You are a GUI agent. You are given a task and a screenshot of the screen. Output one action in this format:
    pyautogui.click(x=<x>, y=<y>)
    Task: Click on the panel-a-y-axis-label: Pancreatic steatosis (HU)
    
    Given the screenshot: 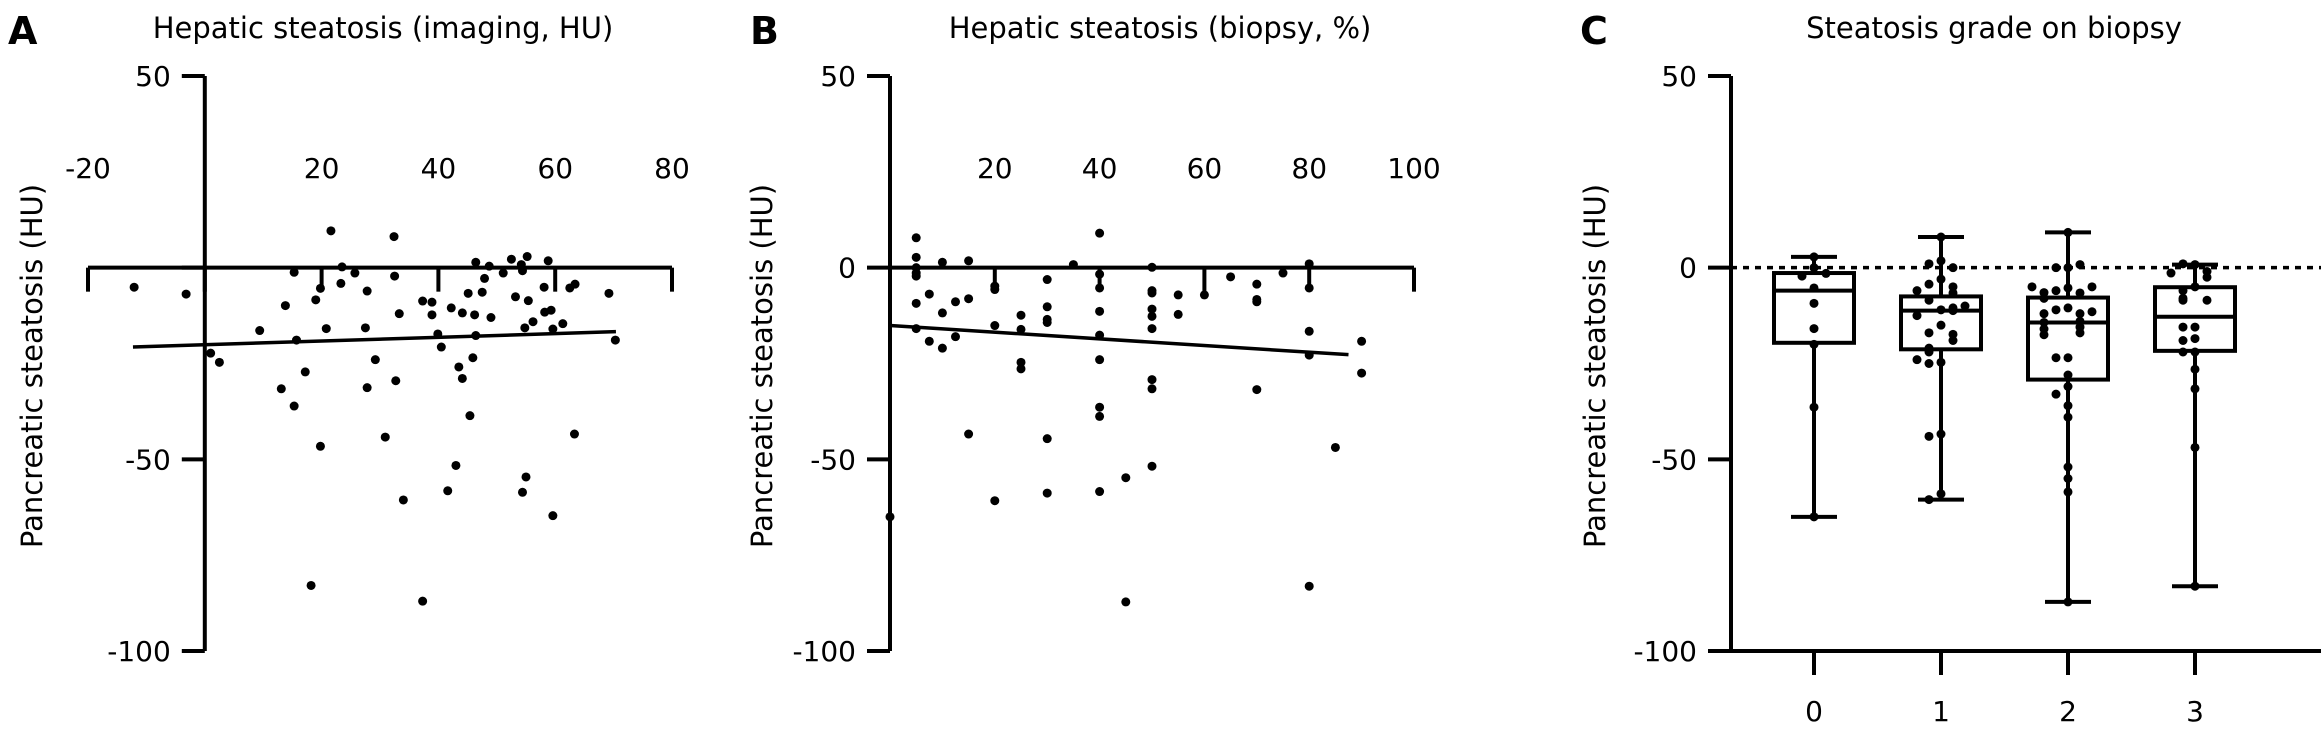 What is the action you would take?
    pyautogui.click(x=32, y=366)
    